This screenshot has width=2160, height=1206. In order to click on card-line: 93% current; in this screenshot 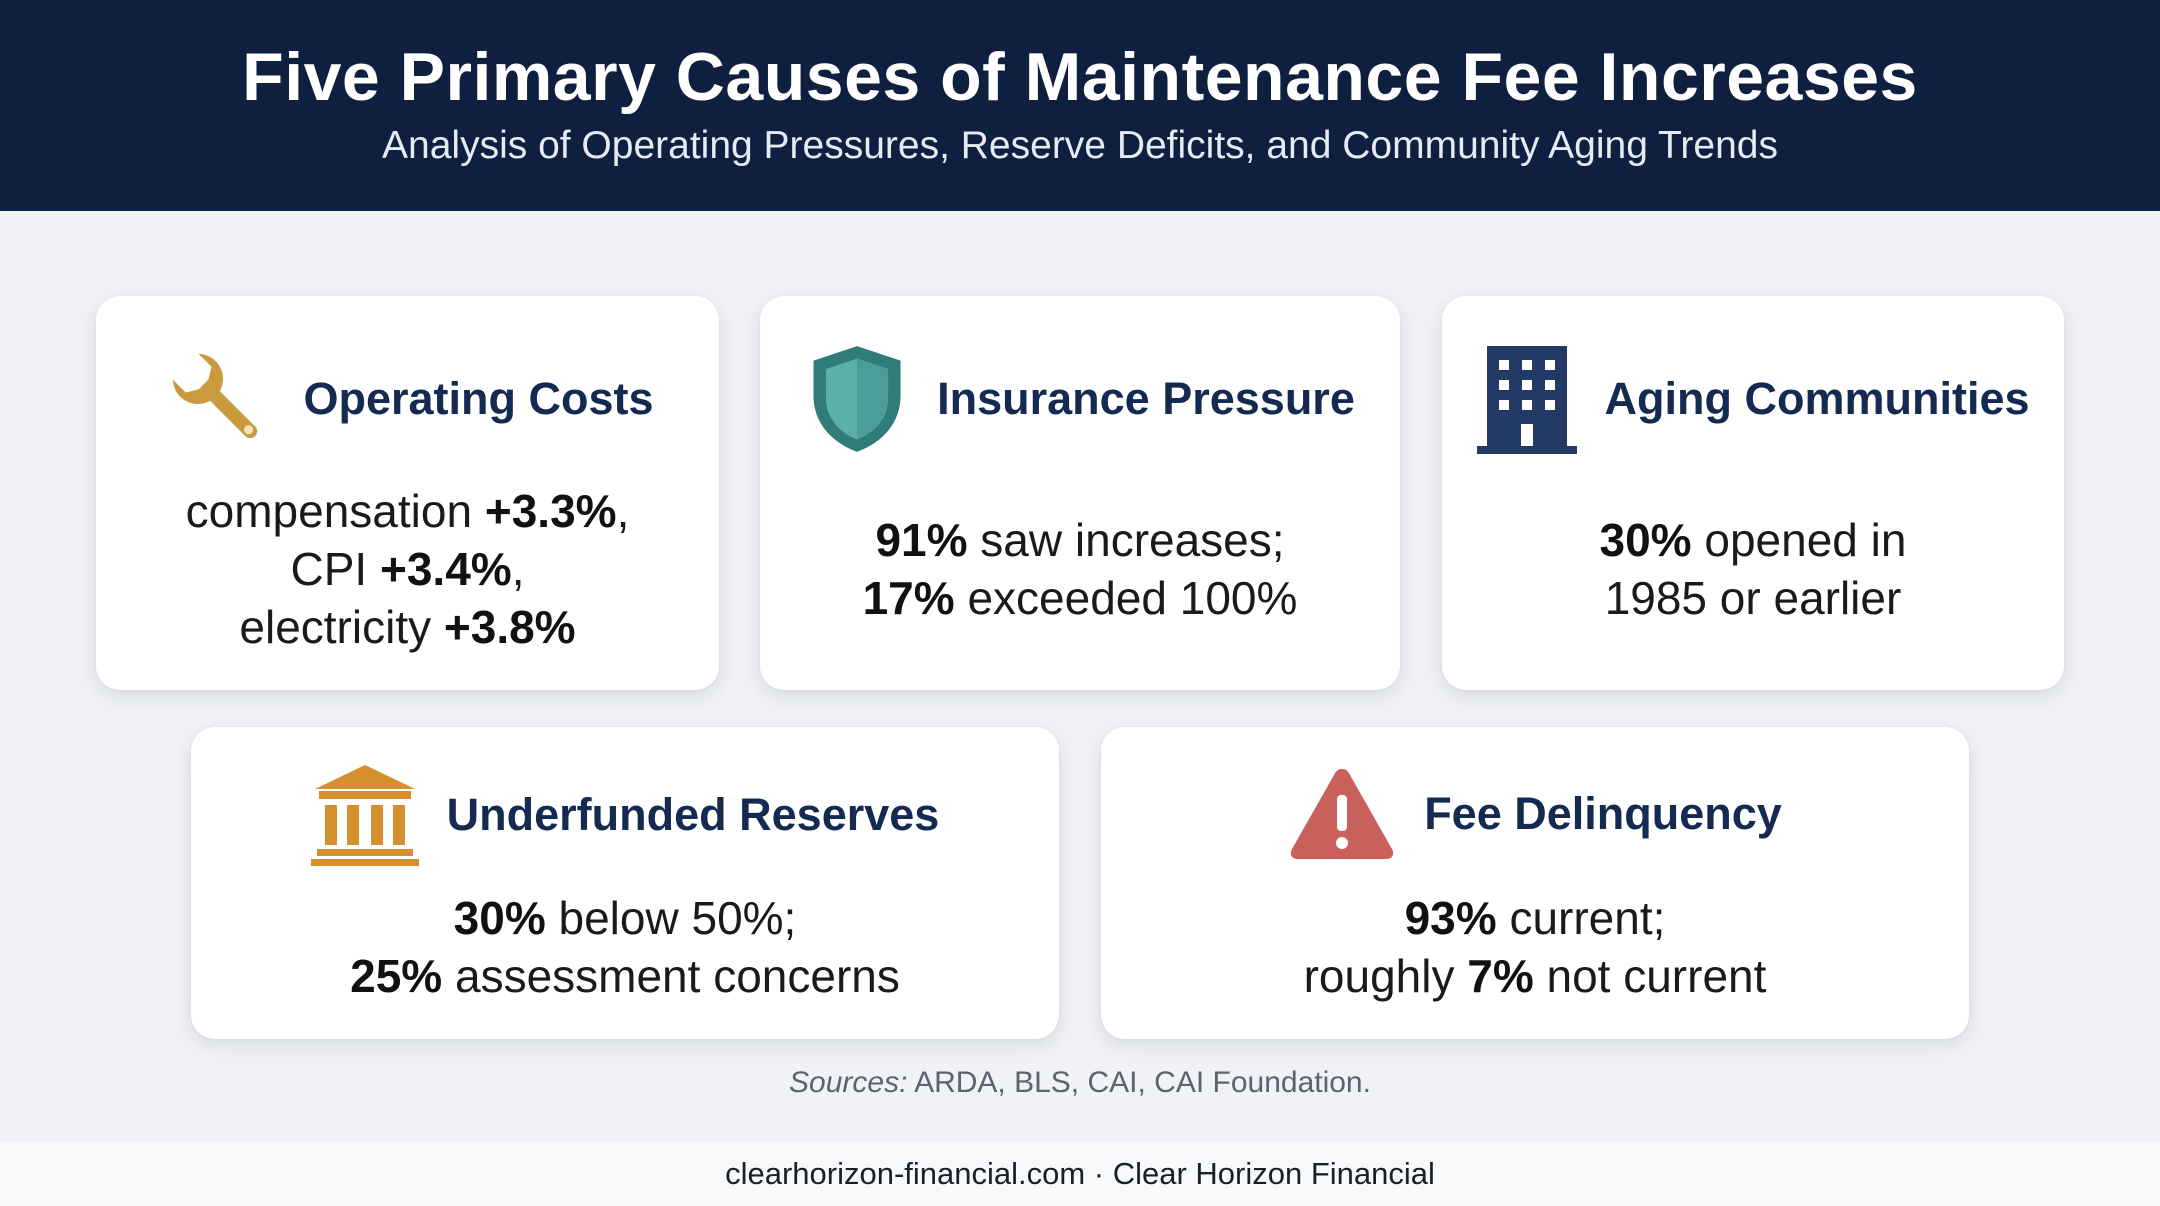, I will do `click(1535, 918)`.